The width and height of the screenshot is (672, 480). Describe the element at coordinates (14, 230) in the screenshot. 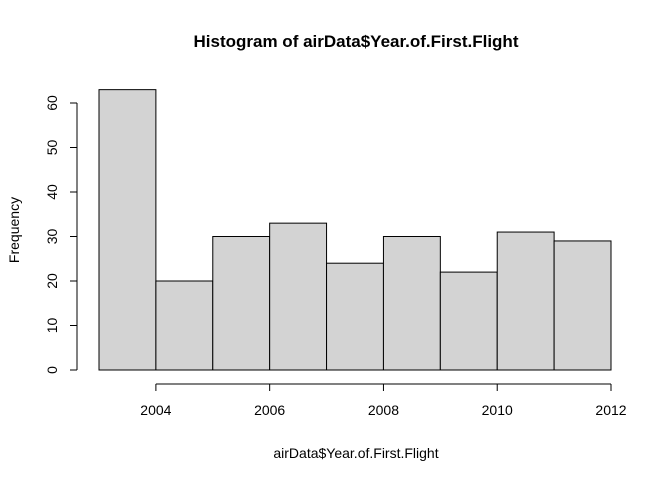

I see `y-axis-label: Frequency` at that location.